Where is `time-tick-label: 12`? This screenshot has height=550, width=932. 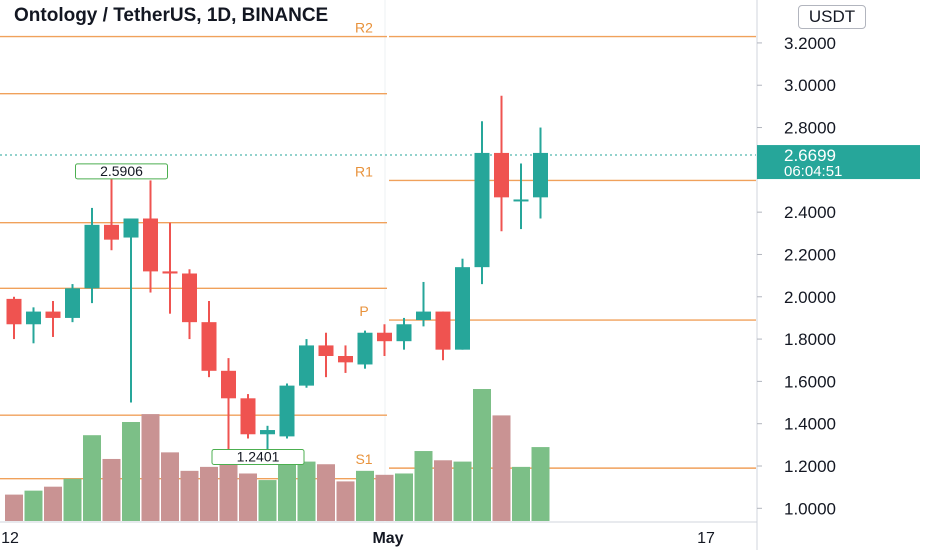 time-tick-label: 12 is located at coordinates (10, 538).